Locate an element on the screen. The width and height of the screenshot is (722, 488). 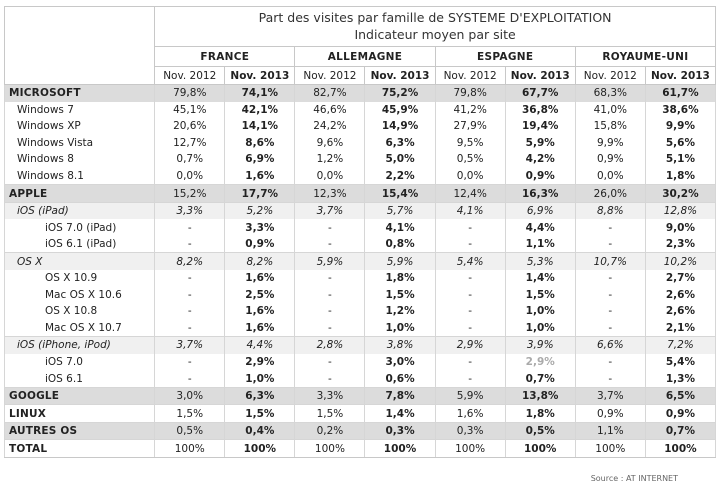
country-header-espagne: ESPAGNE is located at coordinates (505, 56).